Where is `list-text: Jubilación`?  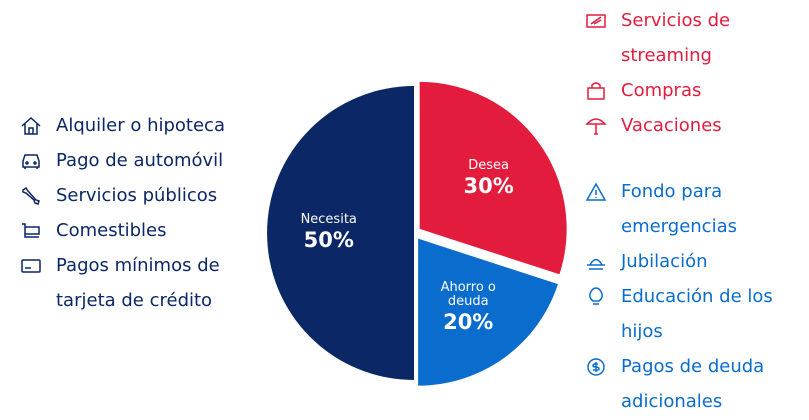
list-text: Jubilación is located at coordinates (664, 261).